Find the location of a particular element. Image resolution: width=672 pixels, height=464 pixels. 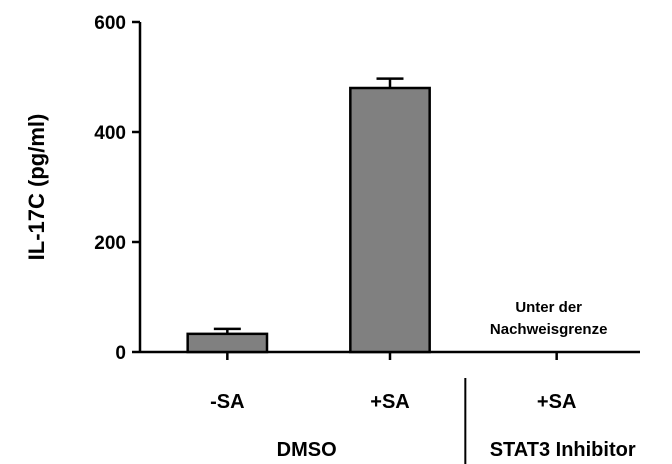

y-tick-label: 200 is located at coordinates (110, 243).